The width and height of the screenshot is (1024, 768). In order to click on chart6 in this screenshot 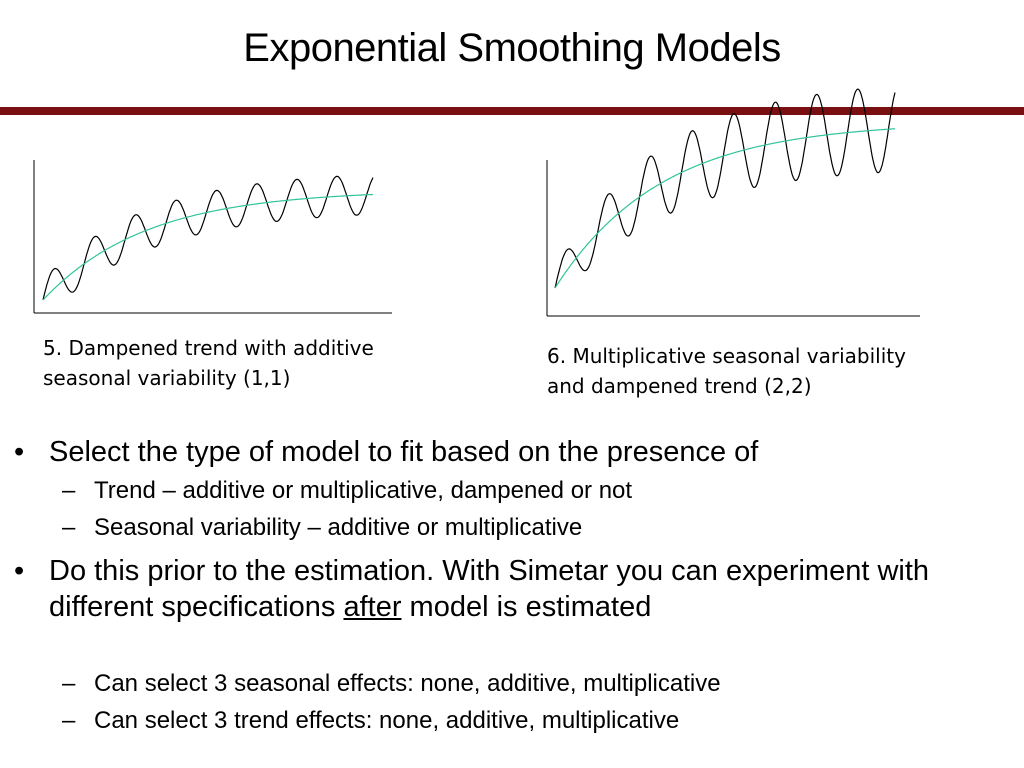, I will do `click(733, 202)`.